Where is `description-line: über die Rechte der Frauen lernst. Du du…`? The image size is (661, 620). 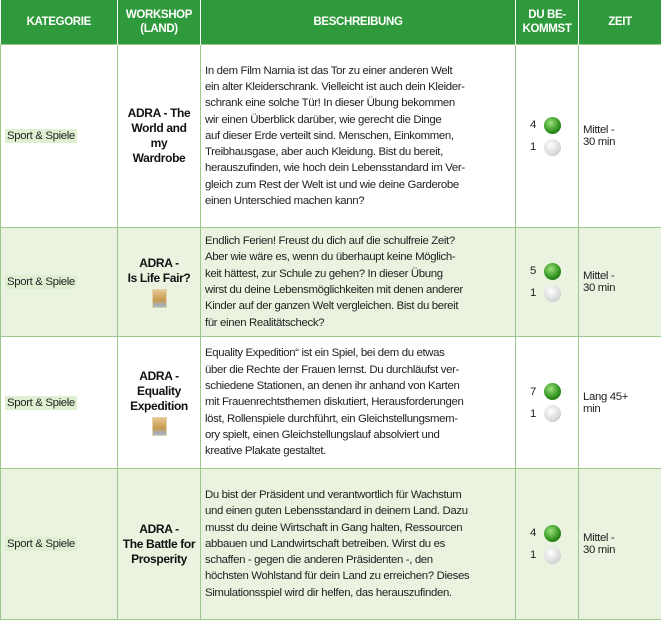
description-line: über die Rechte der Frauen lernst. Du du… is located at coordinates (358, 370).